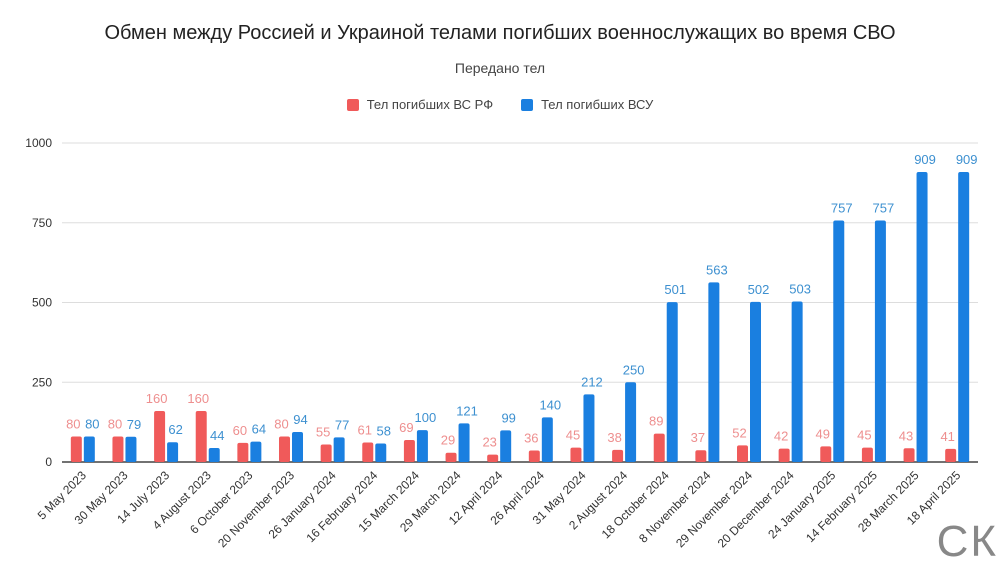 The width and height of the screenshot is (1000, 575). Describe the element at coordinates (841, 506) in the screenshot. I see `x-tick-label: 14 February 2025` at that location.